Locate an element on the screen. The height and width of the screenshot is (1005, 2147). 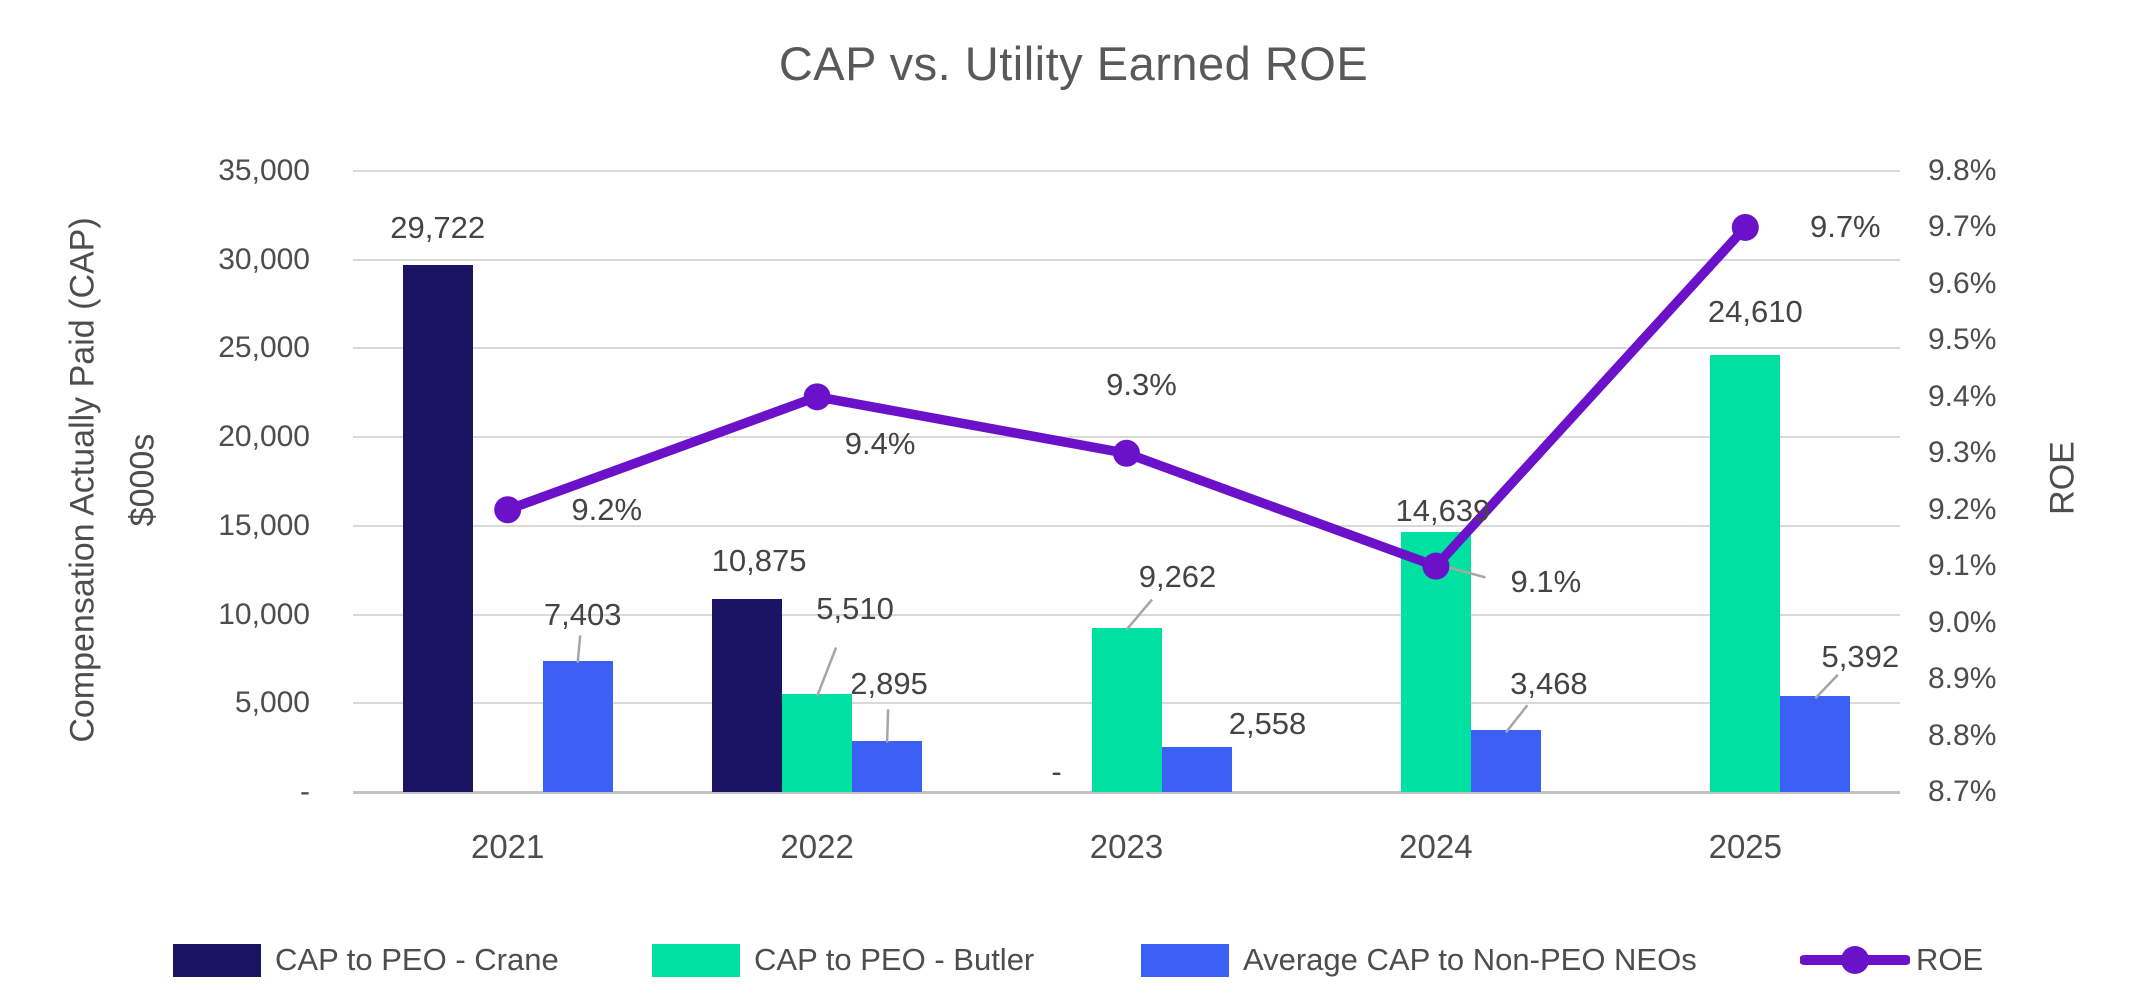
y-axis-tick-left: 5,000 is located at coordinates (272, 703).